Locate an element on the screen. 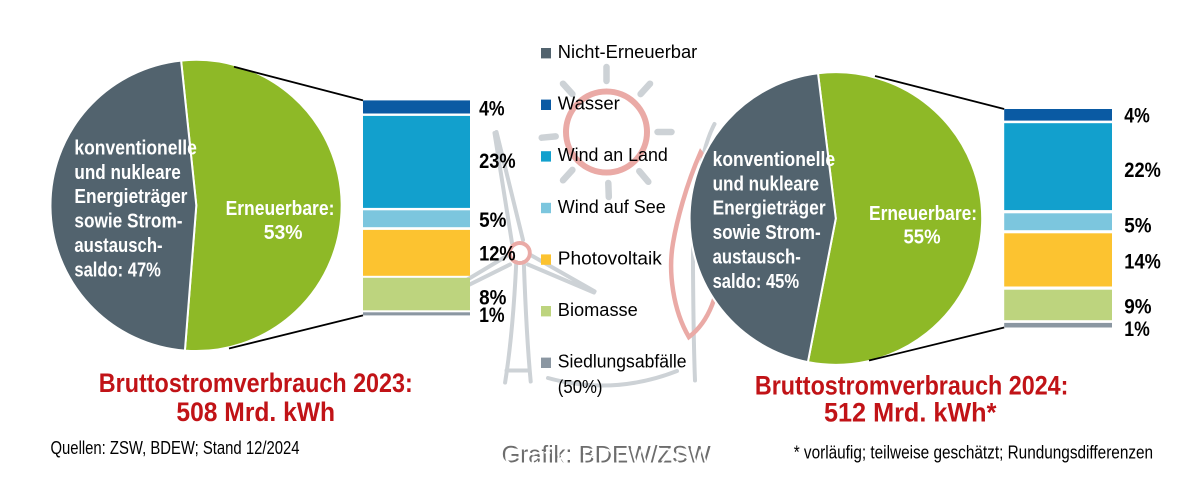  svg-text: 8% is located at coordinates (493, 297).